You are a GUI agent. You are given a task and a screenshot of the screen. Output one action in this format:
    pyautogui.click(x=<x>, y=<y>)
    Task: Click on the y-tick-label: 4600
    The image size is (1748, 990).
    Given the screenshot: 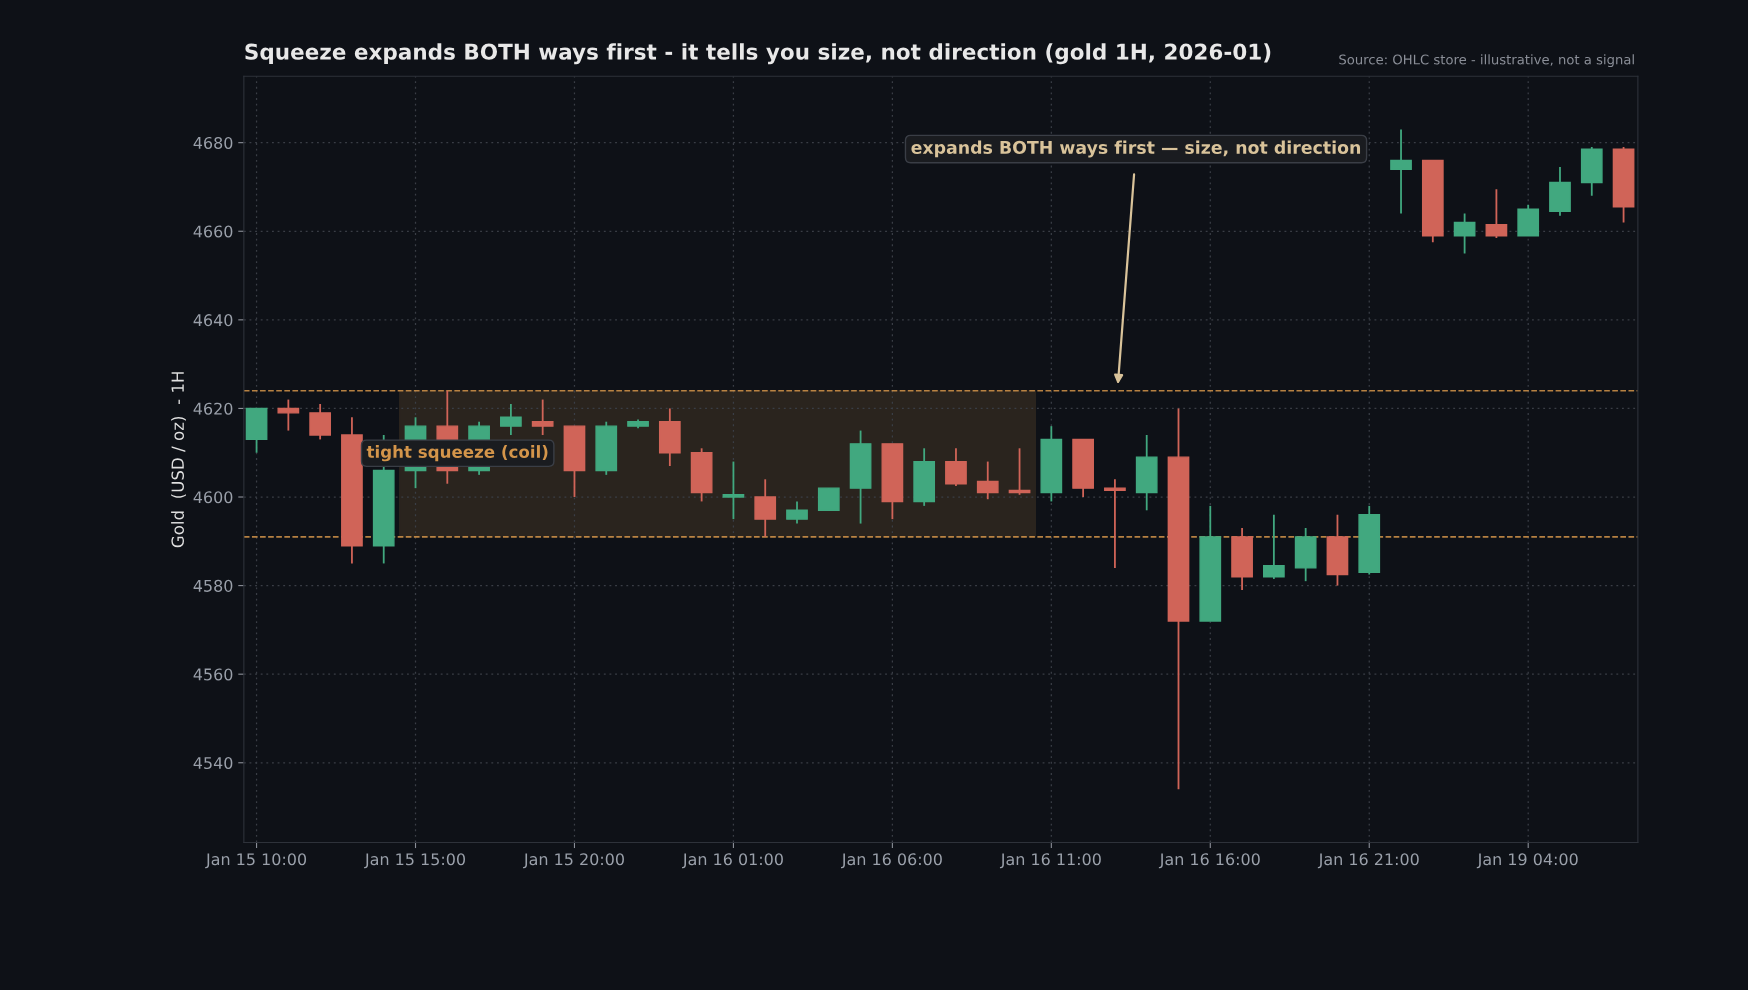 What is the action you would take?
    pyautogui.click(x=213, y=497)
    